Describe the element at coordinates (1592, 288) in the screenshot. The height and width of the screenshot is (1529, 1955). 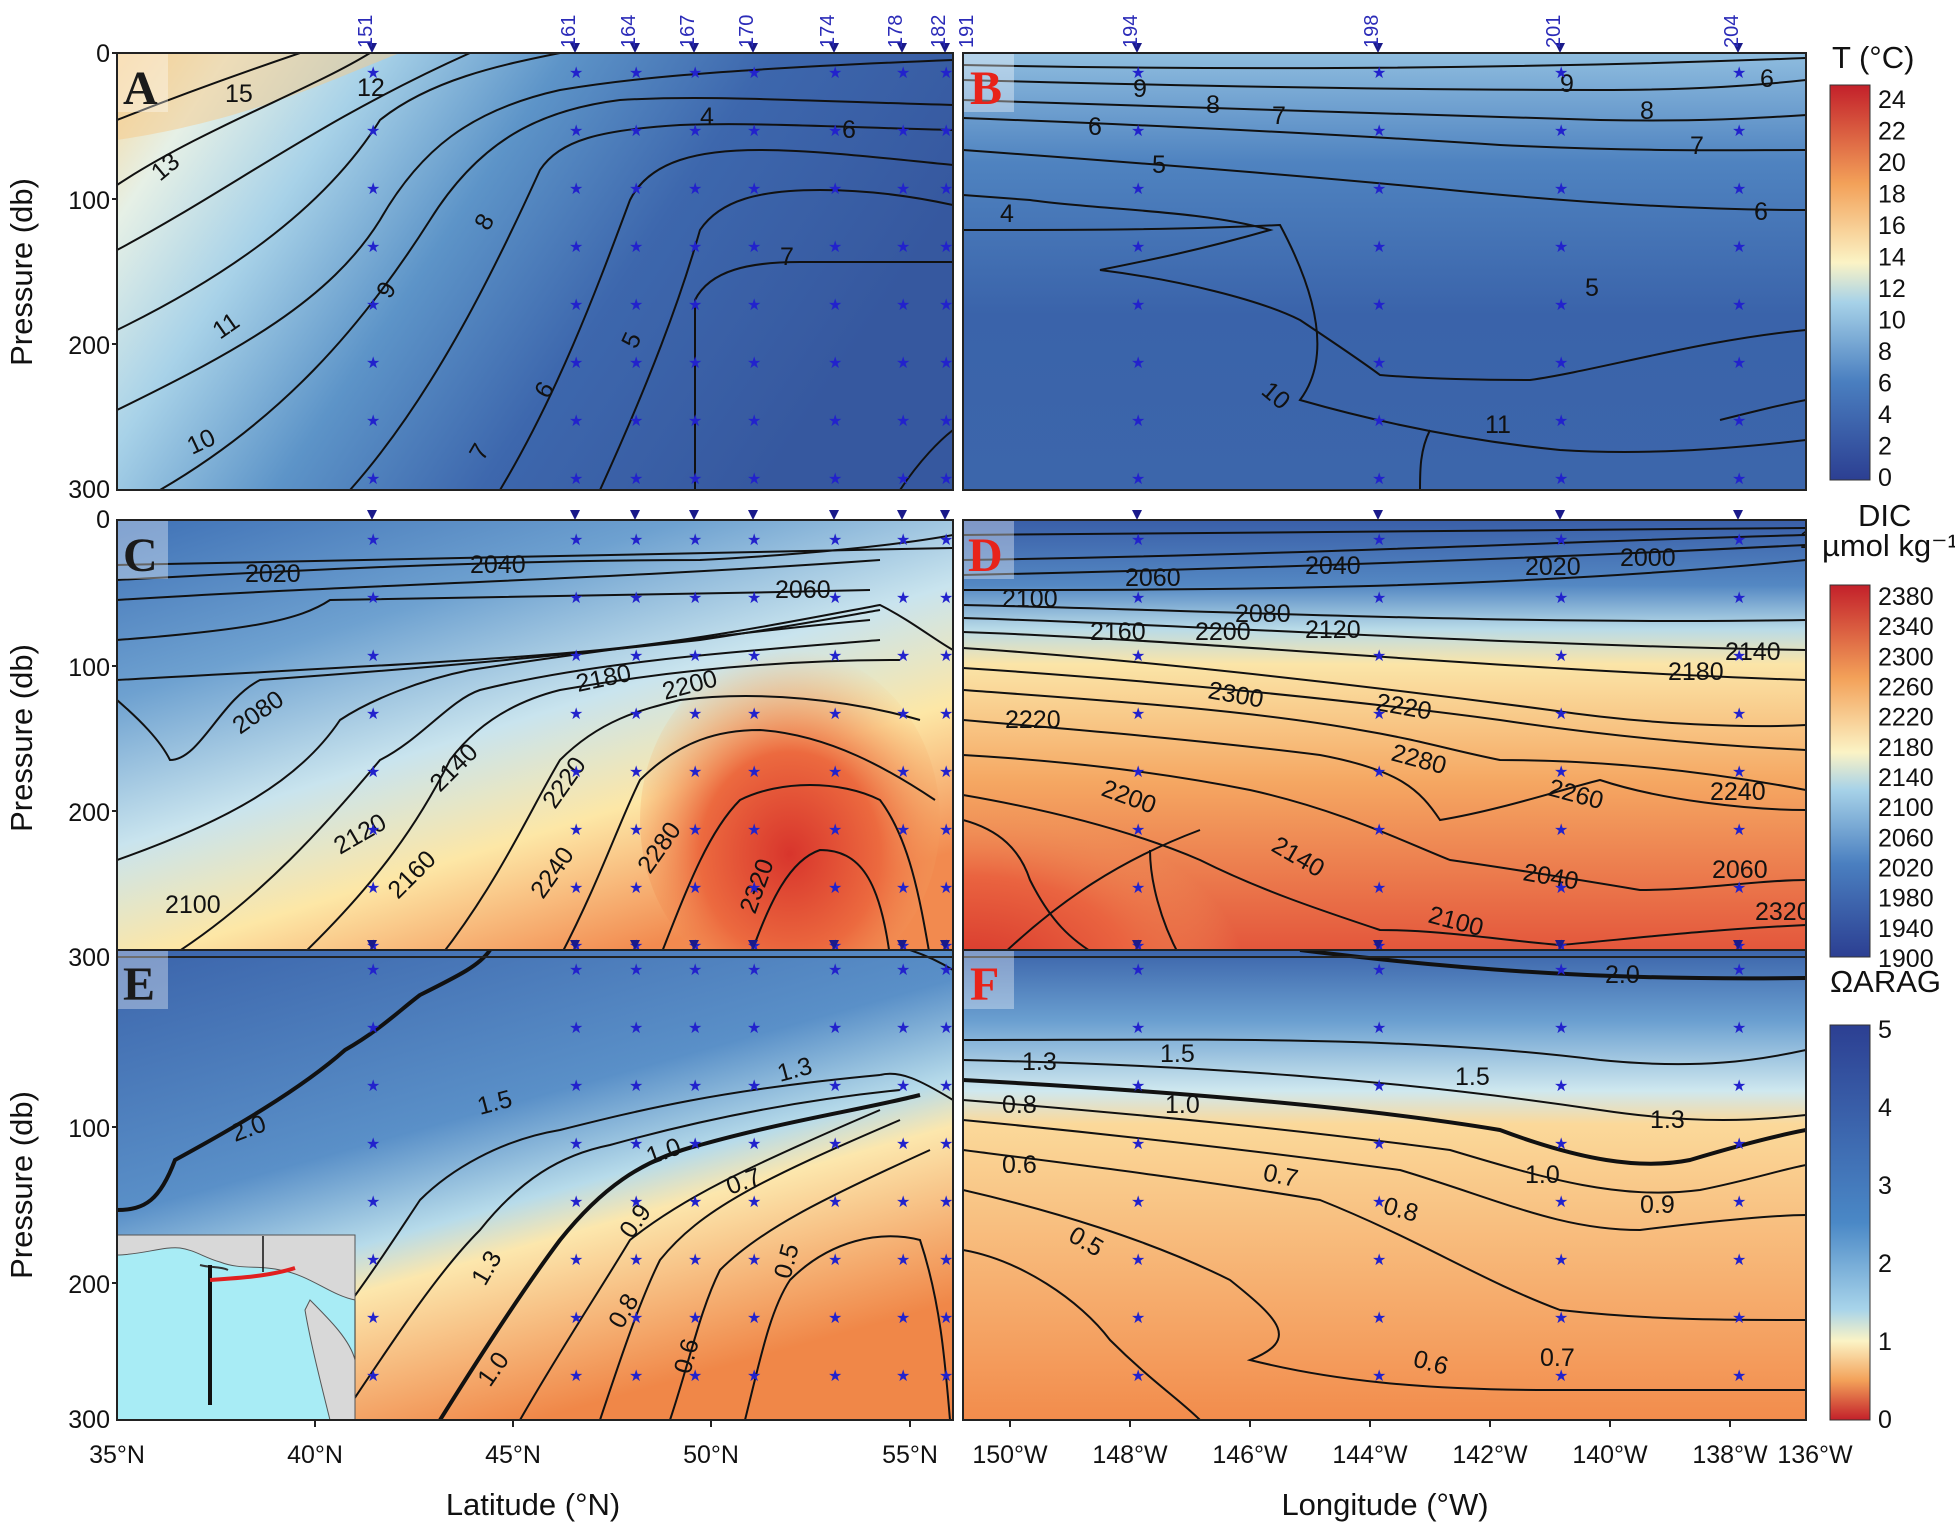
I see `contour-label: 5` at that location.